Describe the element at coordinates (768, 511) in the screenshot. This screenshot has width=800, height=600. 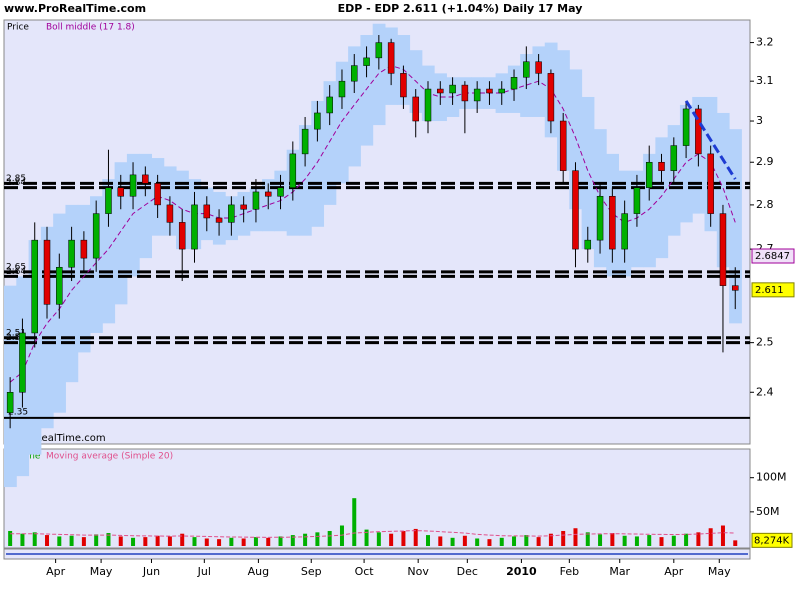
I see `volume-tick-label: 50M` at that location.